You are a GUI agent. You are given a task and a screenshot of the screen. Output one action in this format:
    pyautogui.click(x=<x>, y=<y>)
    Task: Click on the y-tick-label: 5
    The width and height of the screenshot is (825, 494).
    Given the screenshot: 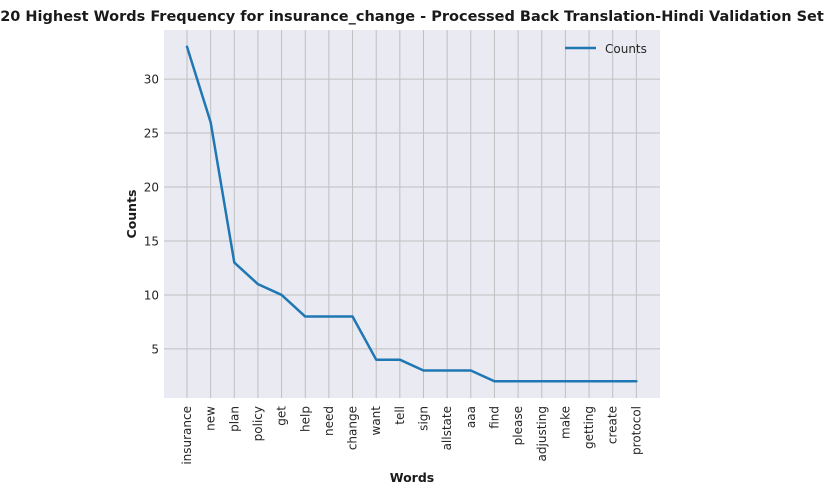 What is the action you would take?
    pyautogui.click(x=155, y=349)
    